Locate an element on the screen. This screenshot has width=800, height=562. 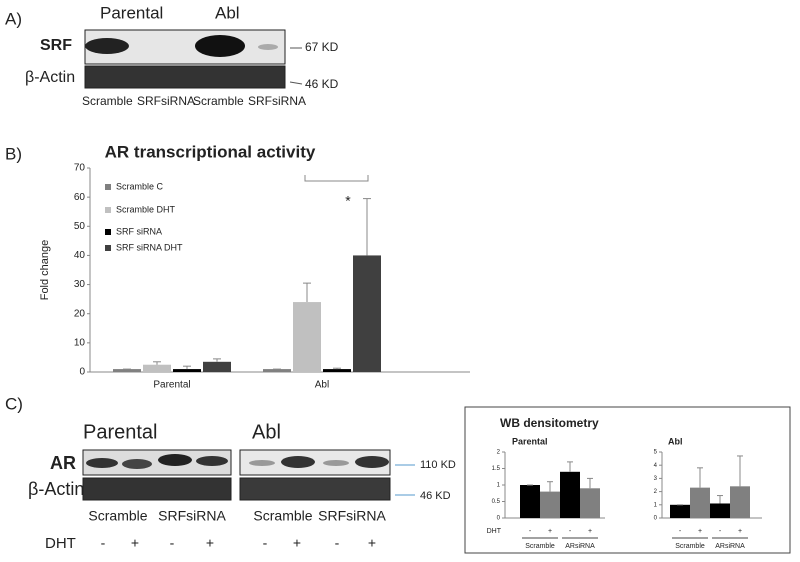
y-tick-label: 30 is located at coordinates (80, 284).